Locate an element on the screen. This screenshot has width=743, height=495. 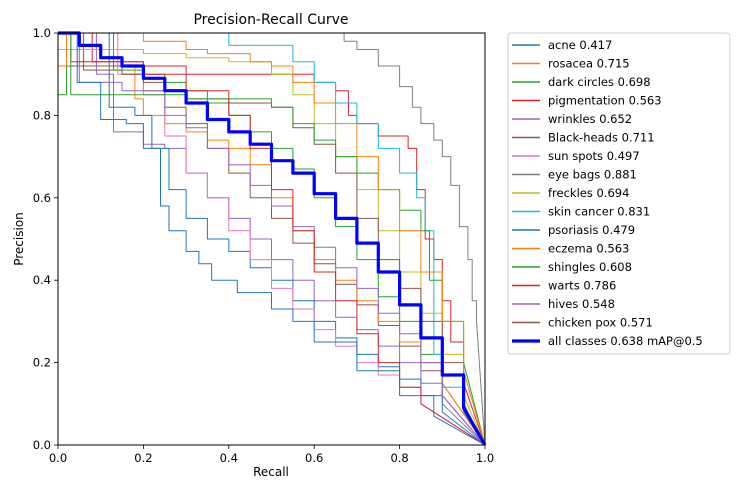
legend-item: warts 0.786 is located at coordinates (564, 286).